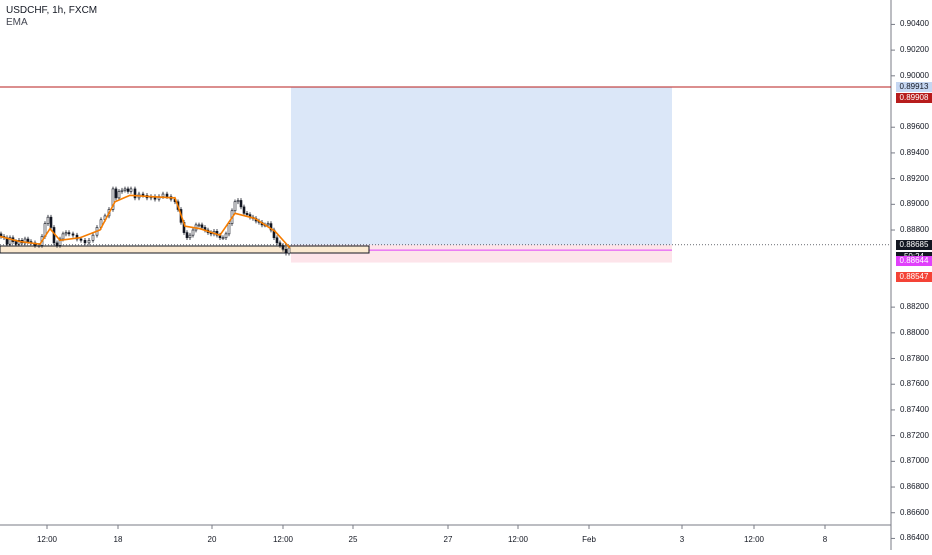 This screenshot has width=932, height=555. Describe the element at coordinates (914, 307) in the screenshot. I see `y-tick-label: 0.88200` at that location.